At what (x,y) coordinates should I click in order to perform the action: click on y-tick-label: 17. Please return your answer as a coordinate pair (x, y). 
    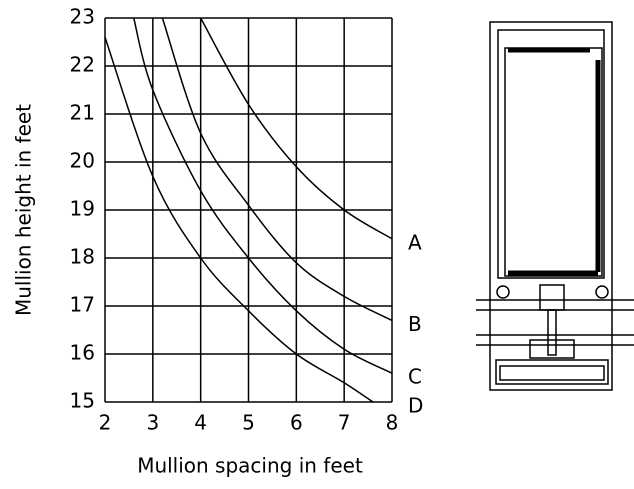
    Looking at the image, I should click on (82, 305).